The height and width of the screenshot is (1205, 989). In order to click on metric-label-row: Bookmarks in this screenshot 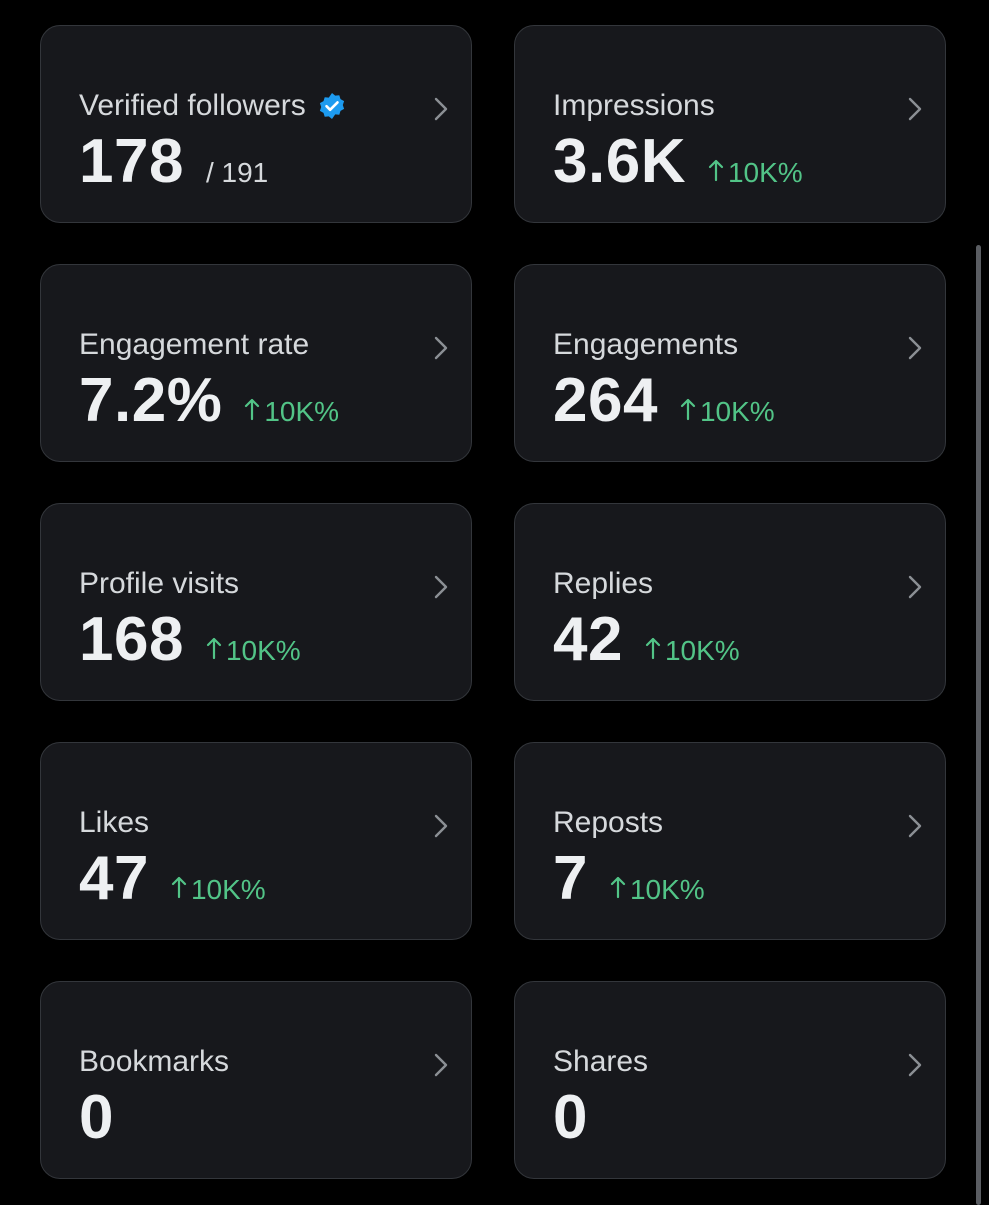, I will do `click(154, 1062)`.